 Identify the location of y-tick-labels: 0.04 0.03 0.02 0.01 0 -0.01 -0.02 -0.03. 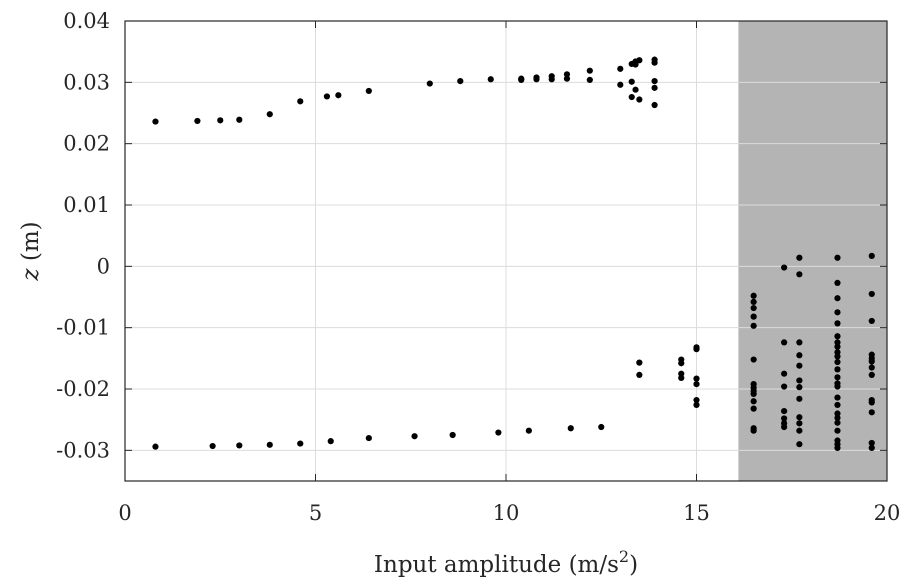
(83, 235).